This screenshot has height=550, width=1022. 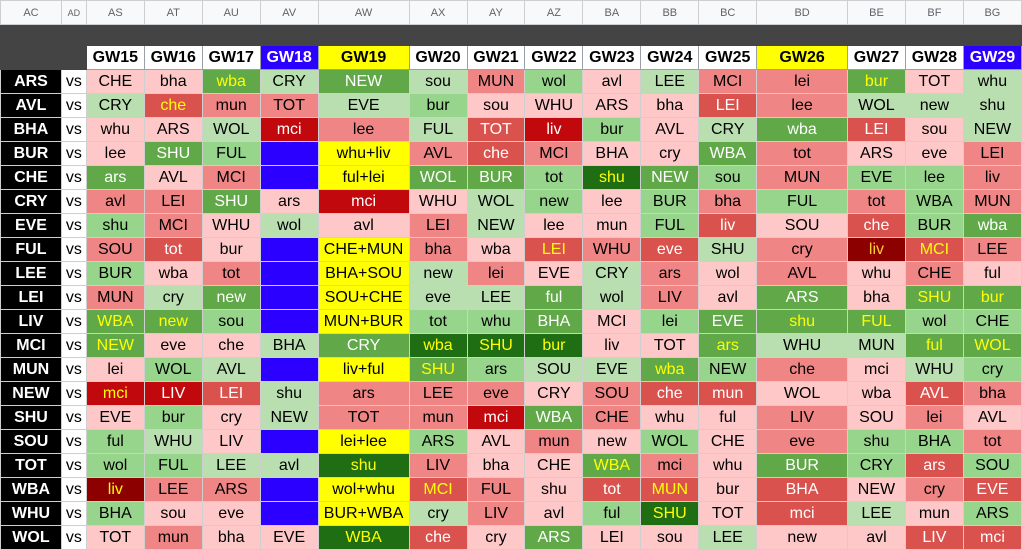 What do you see at coordinates (992, 57) in the screenshot?
I see `gameweek-header-gw29: GW29` at bounding box center [992, 57].